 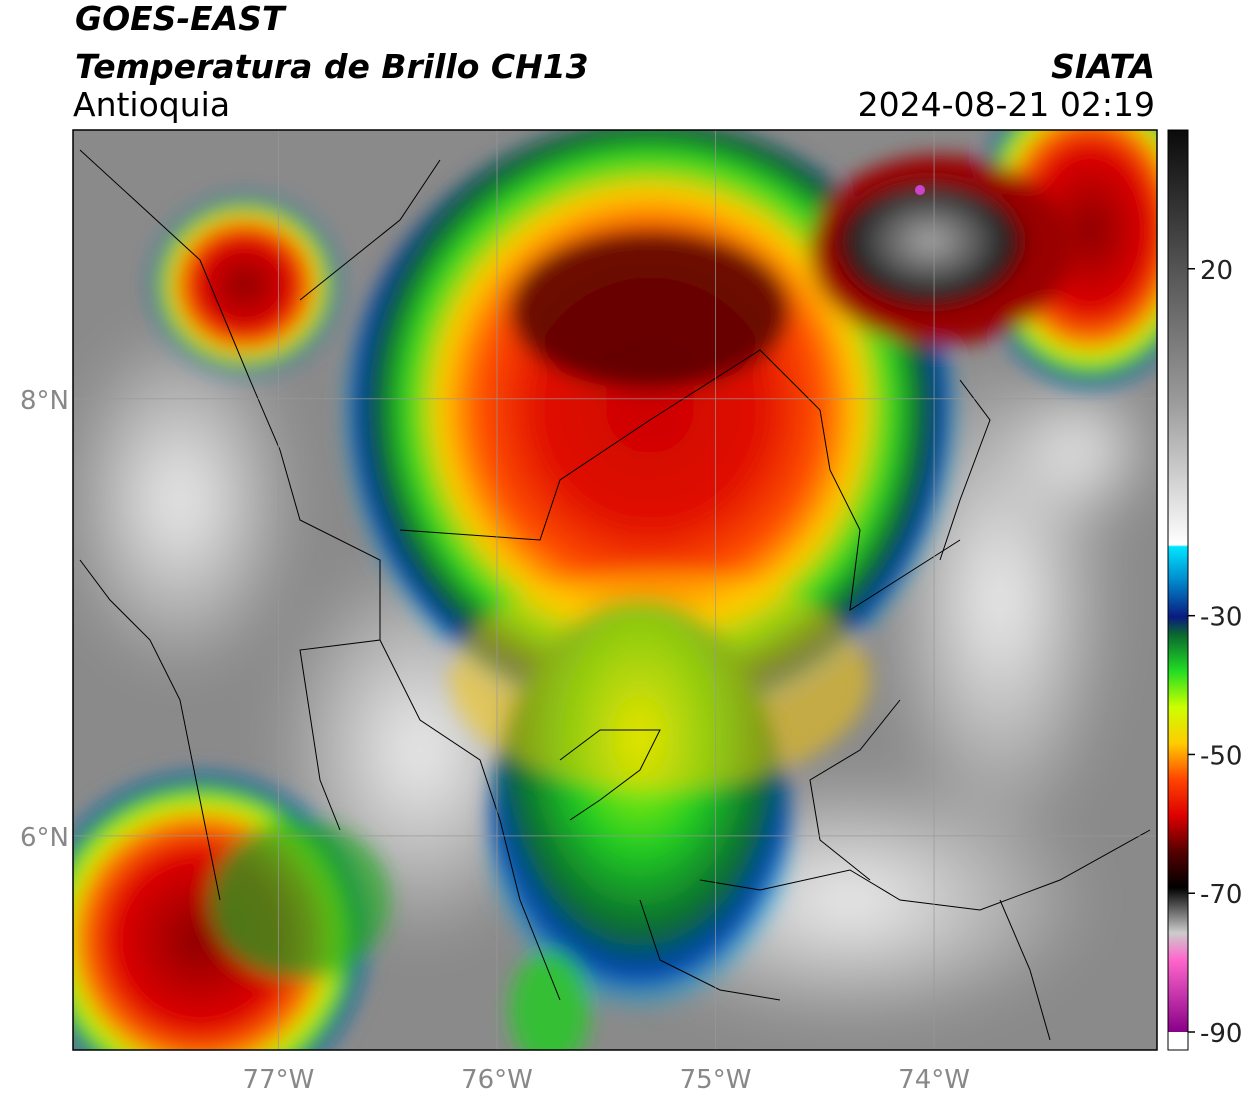 I want to click on y-tick-label: 8°N, so click(x=44, y=401).